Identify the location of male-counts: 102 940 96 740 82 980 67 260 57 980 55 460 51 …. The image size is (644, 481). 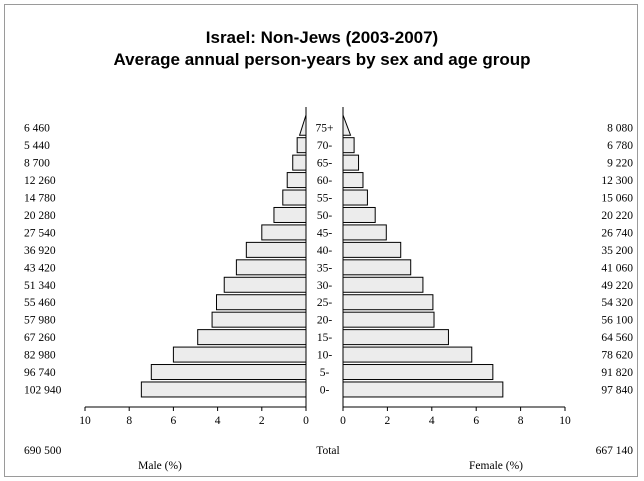
(43, 260).